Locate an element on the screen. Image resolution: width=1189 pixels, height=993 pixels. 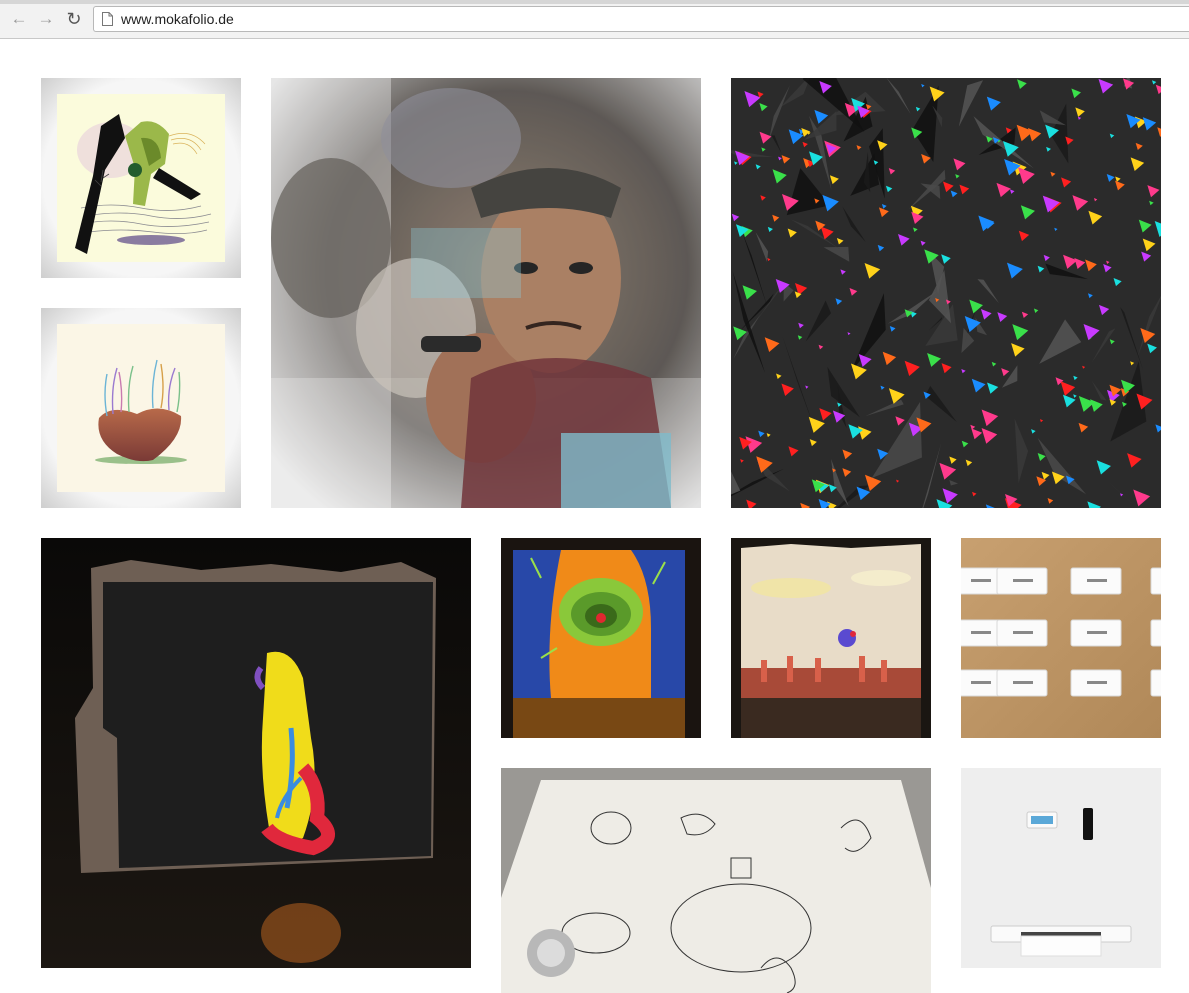
artwork-white-cards-on-wood is located at coordinates (1061, 638).